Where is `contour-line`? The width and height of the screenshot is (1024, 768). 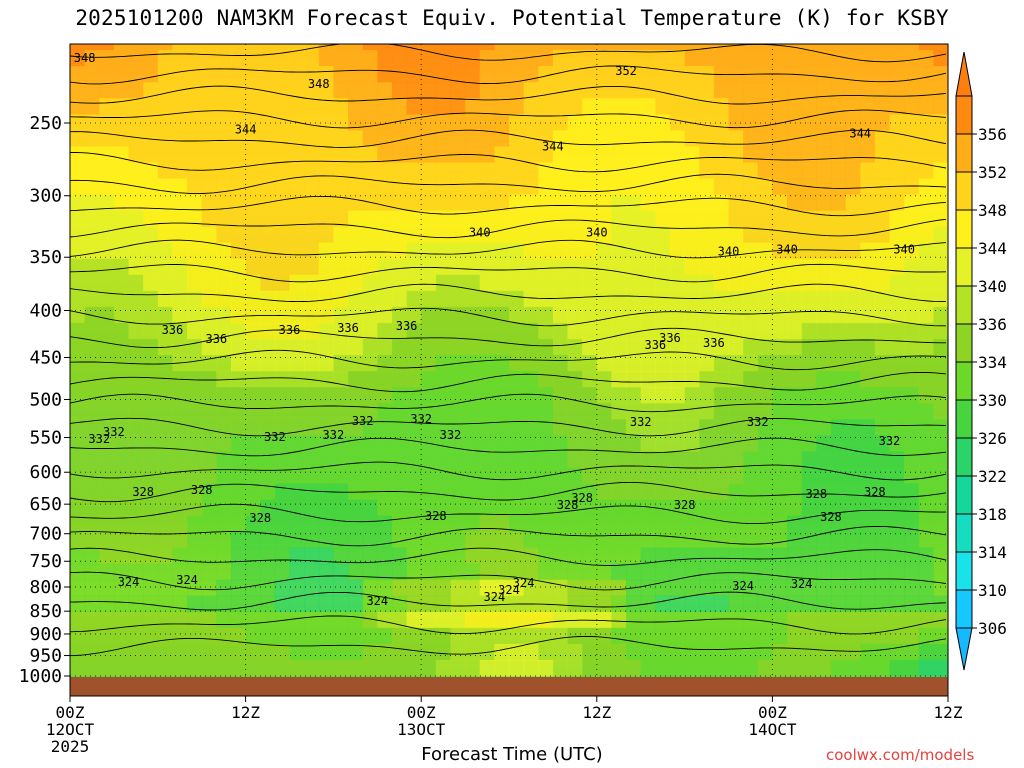 contour-line is located at coordinates (508, 471).